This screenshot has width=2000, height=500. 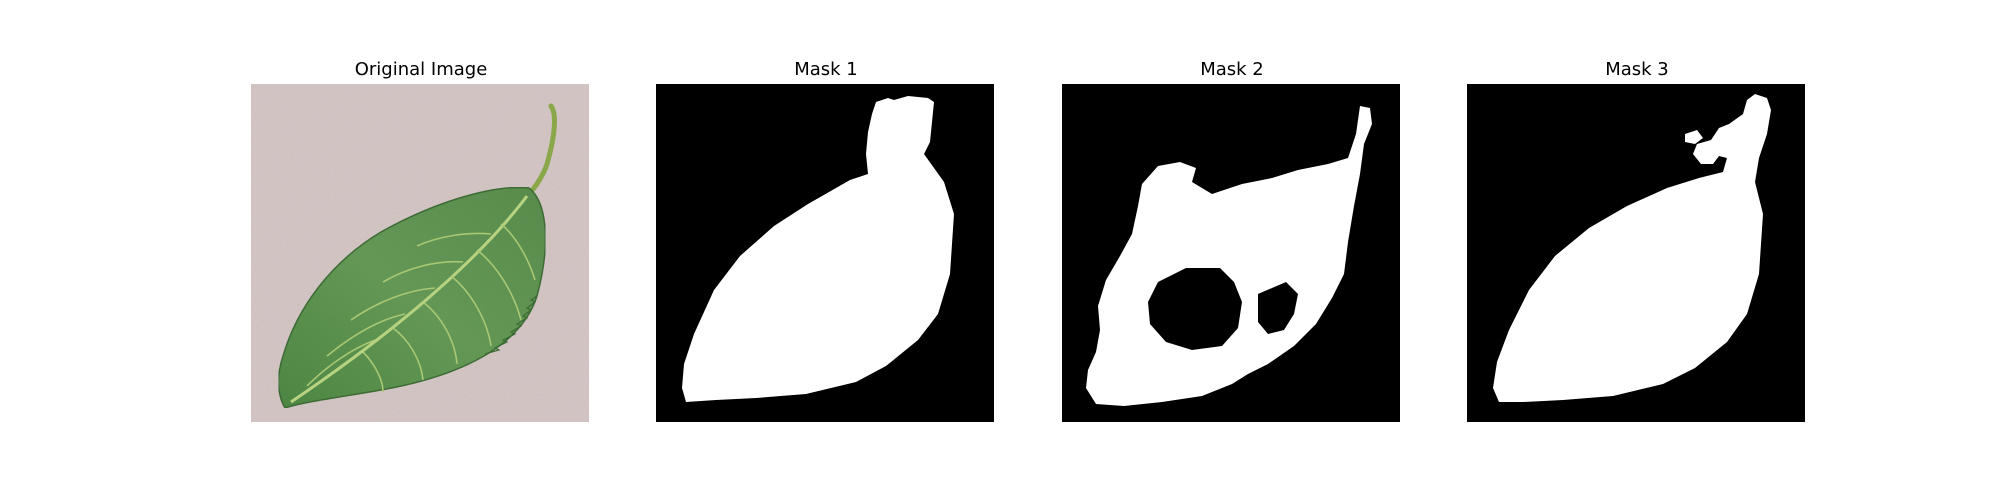 I want to click on original-leaf-image, so click(x=420, y=253).